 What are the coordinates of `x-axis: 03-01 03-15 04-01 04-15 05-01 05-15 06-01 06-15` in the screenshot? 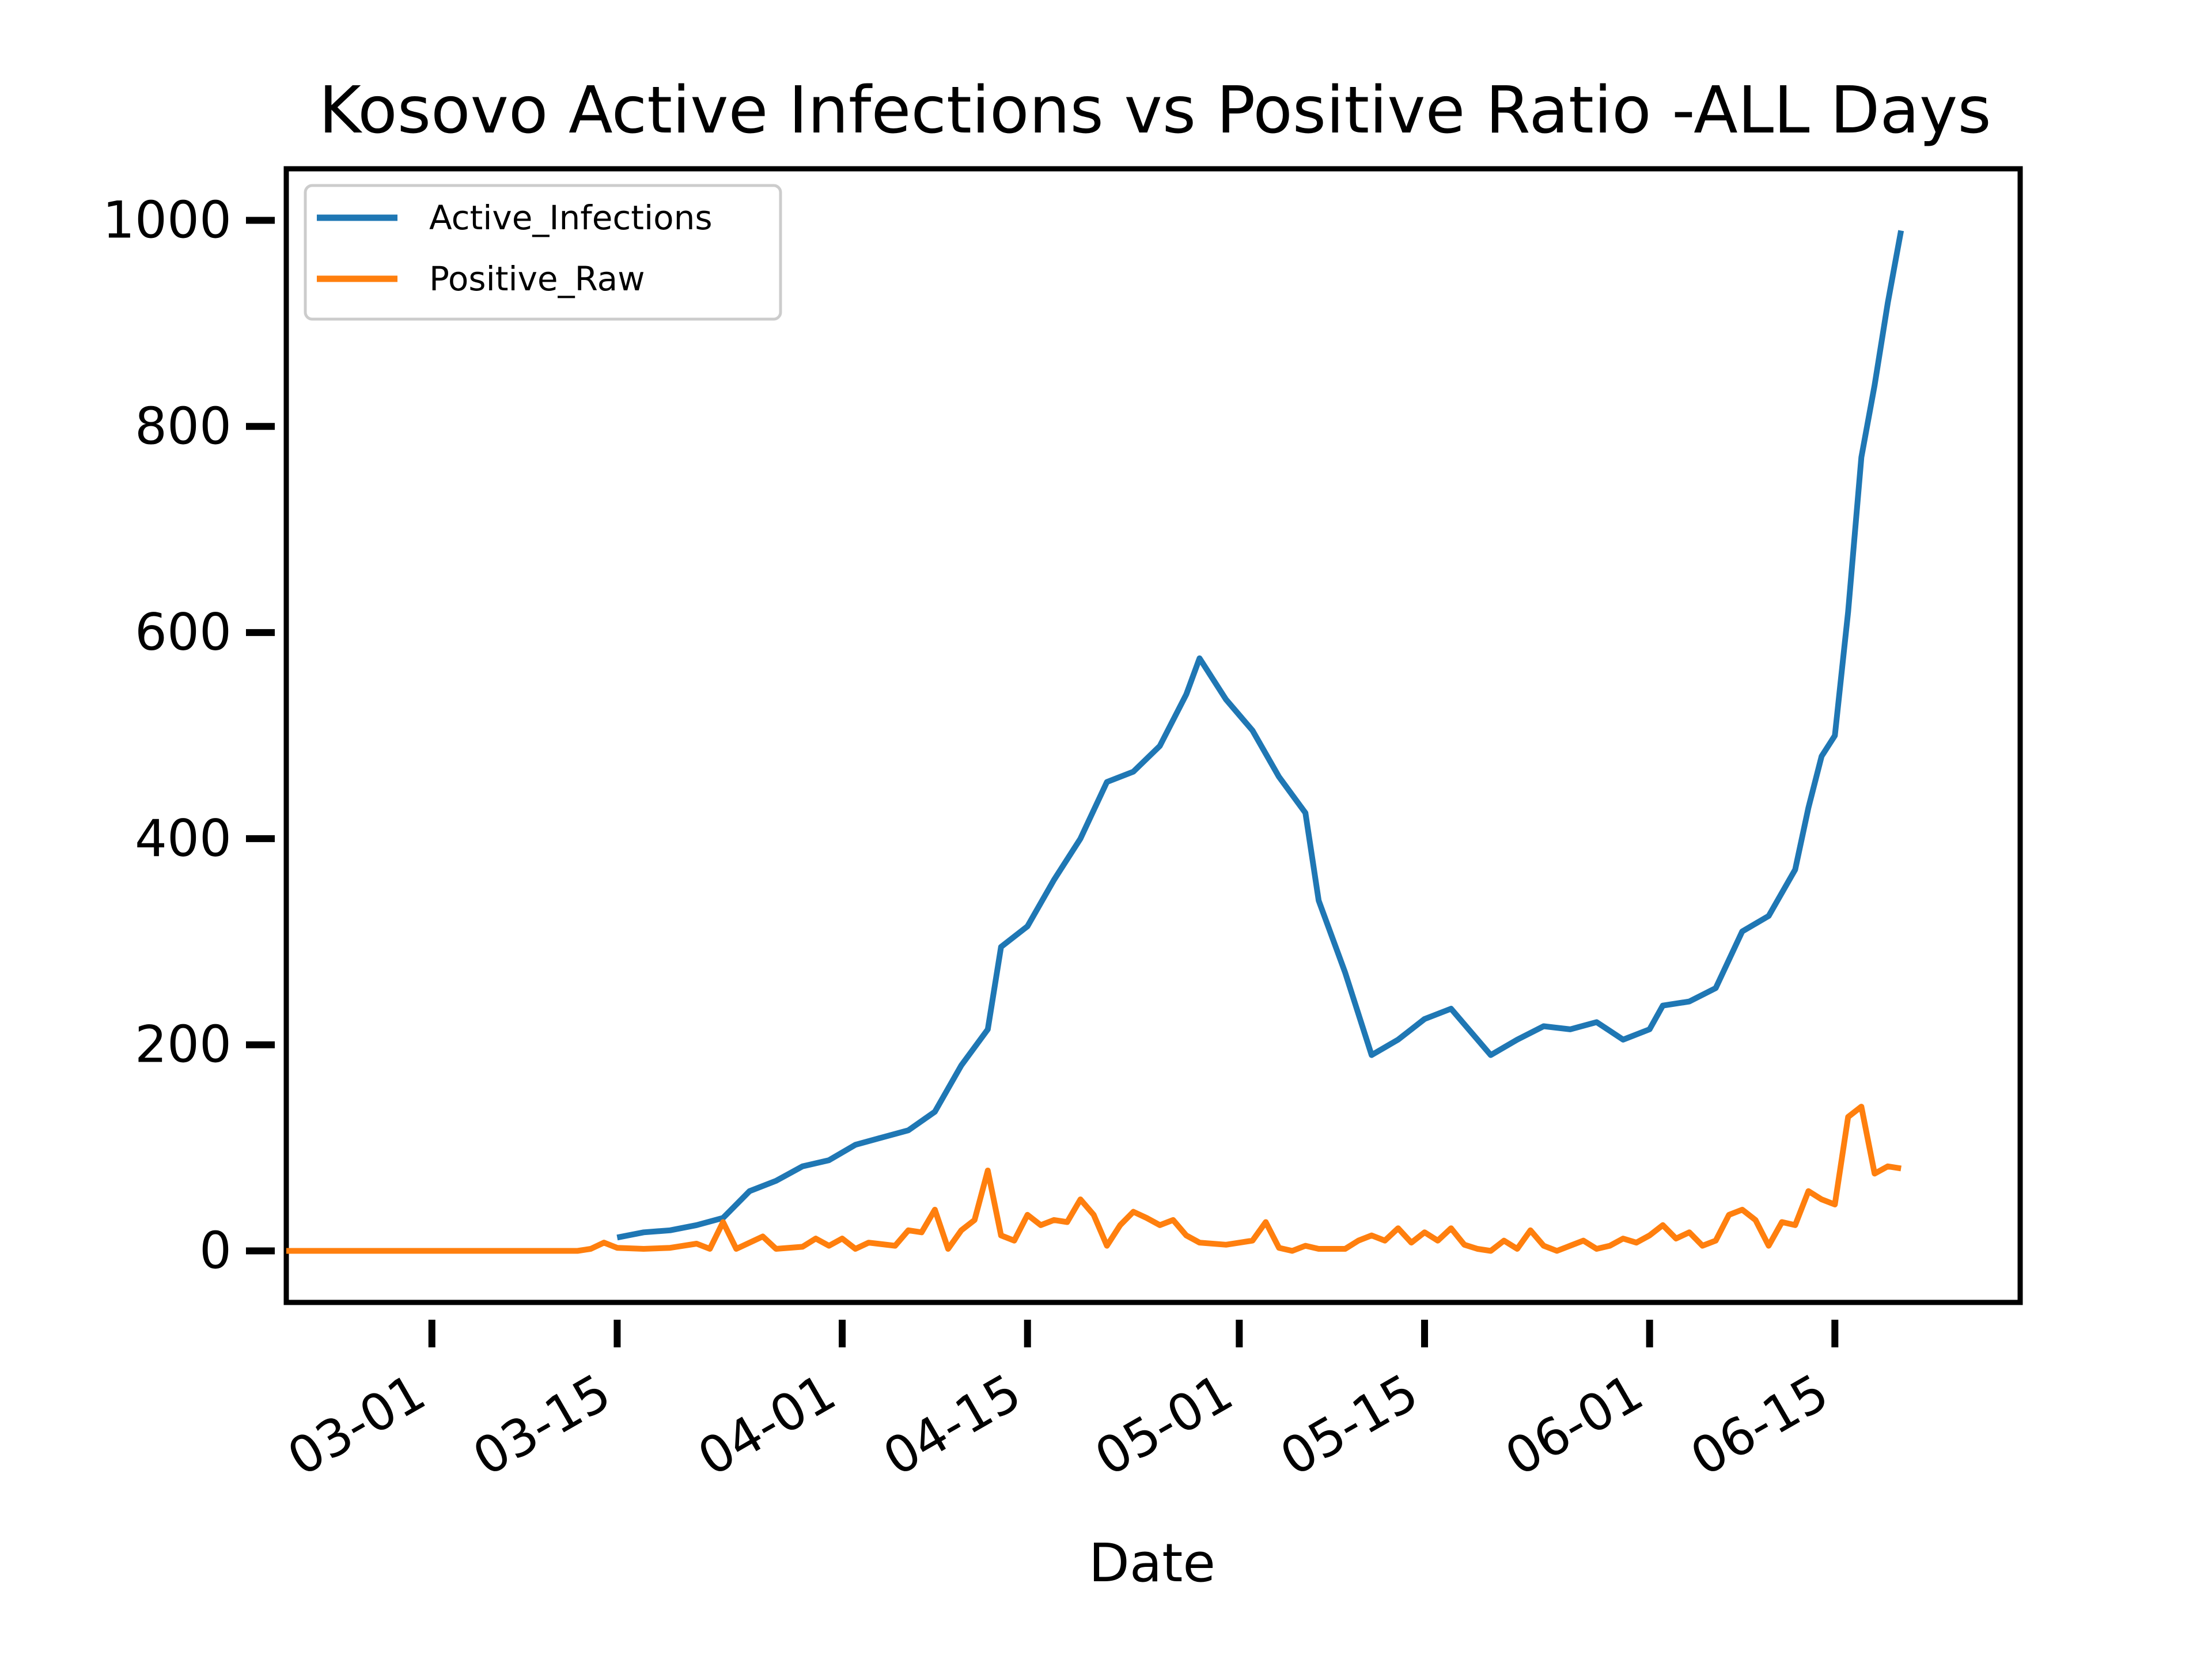 It's located at (1058, 1403).